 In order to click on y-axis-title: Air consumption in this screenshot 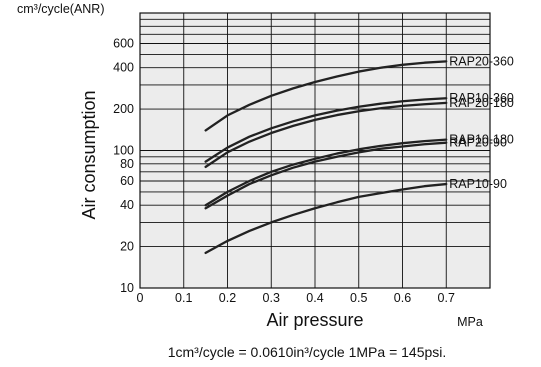, I will do `click(89, 154)`.